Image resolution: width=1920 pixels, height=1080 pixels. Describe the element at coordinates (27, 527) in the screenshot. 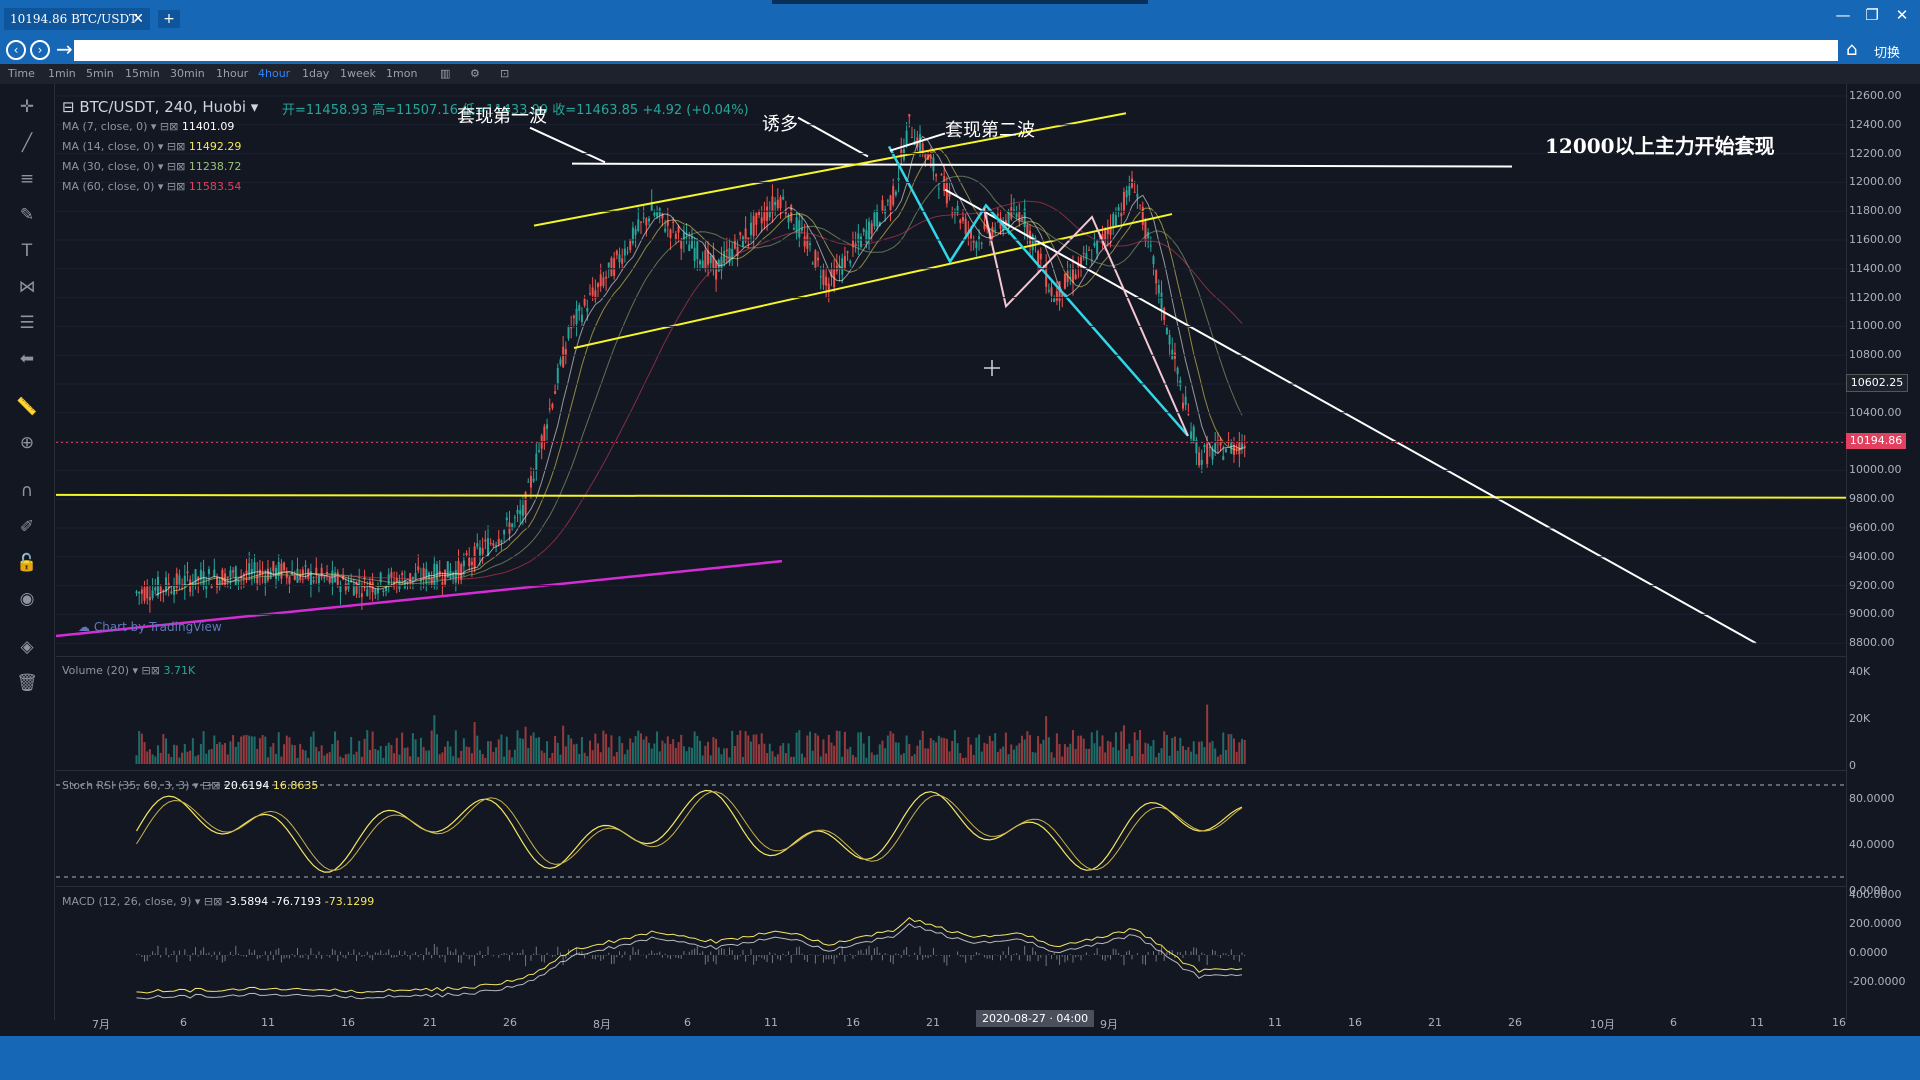

I see `pencil-lock-icon: ✐` at that location.